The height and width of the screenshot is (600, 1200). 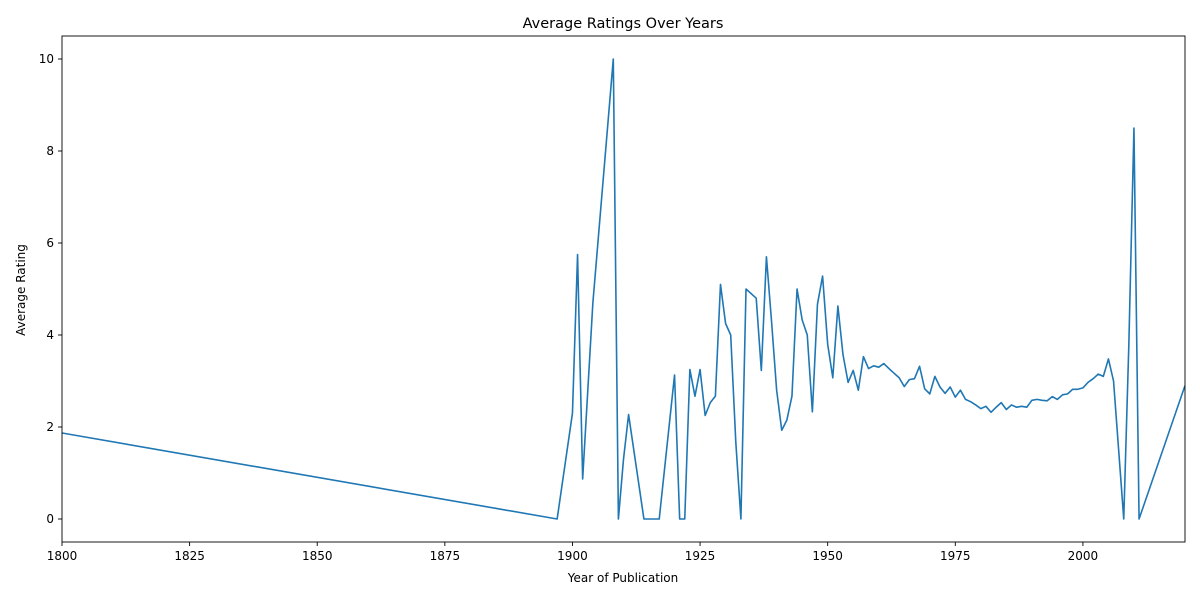 What do you see at coordinates (62, 556) in the screenshot?
I see `x-tick-label: 1800` at bounding box center [62, 556].